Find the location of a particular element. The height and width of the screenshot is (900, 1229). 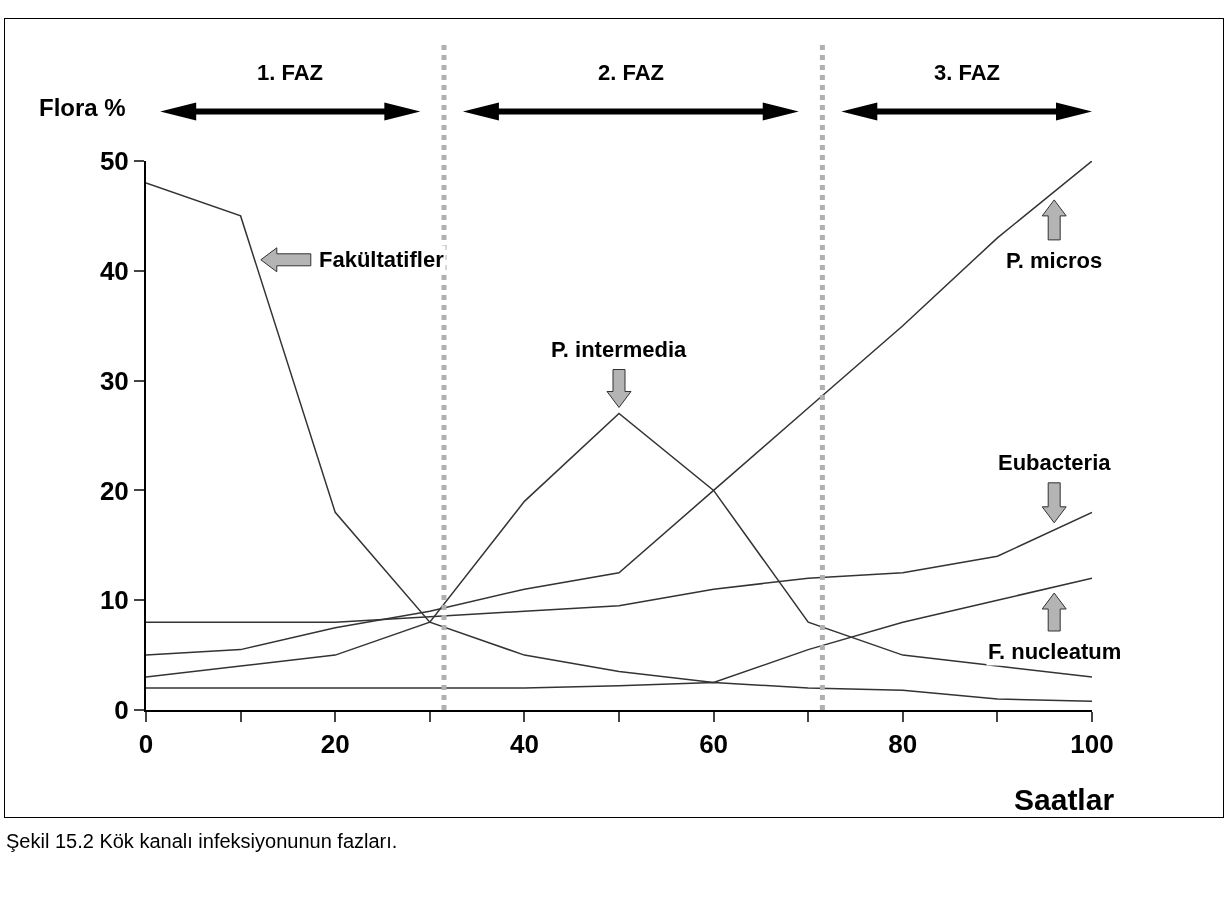

y-tick-label: 0 is located at coordinates (121, 710).